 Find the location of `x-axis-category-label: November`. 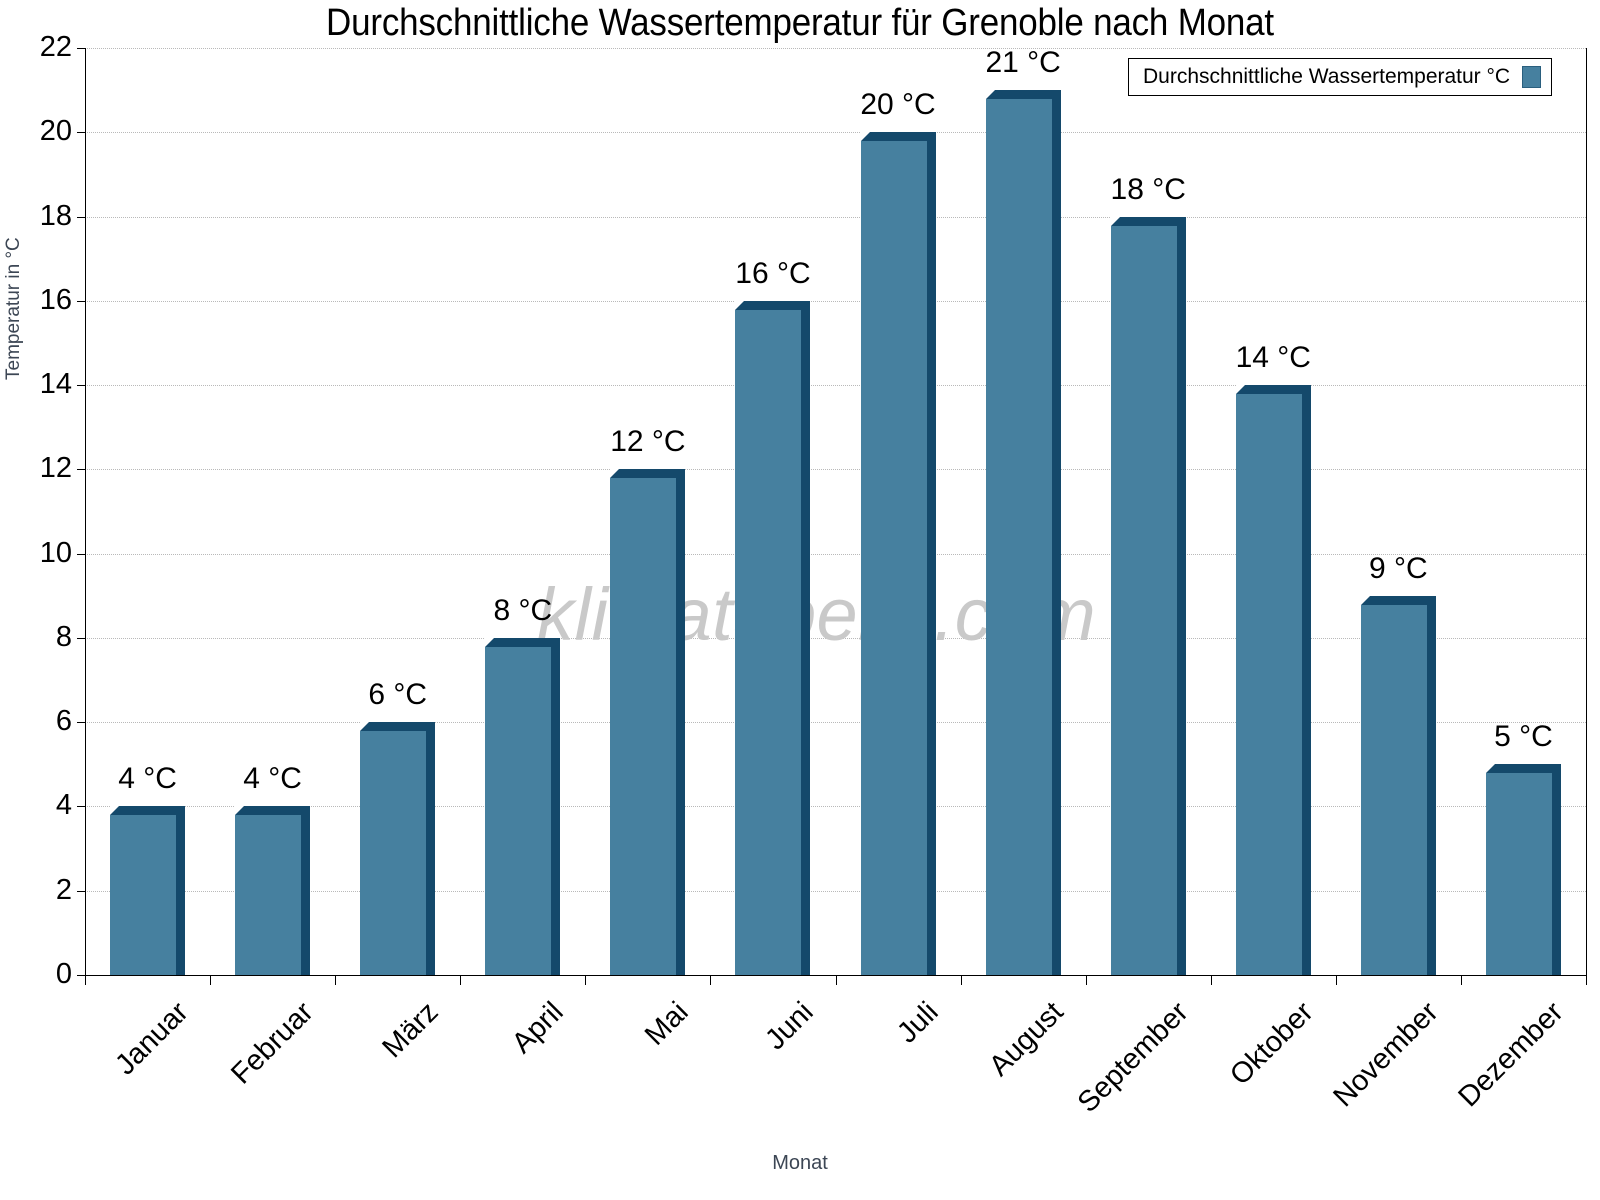

x-axis-category-label: November is located at coordinates (1386, 1055).